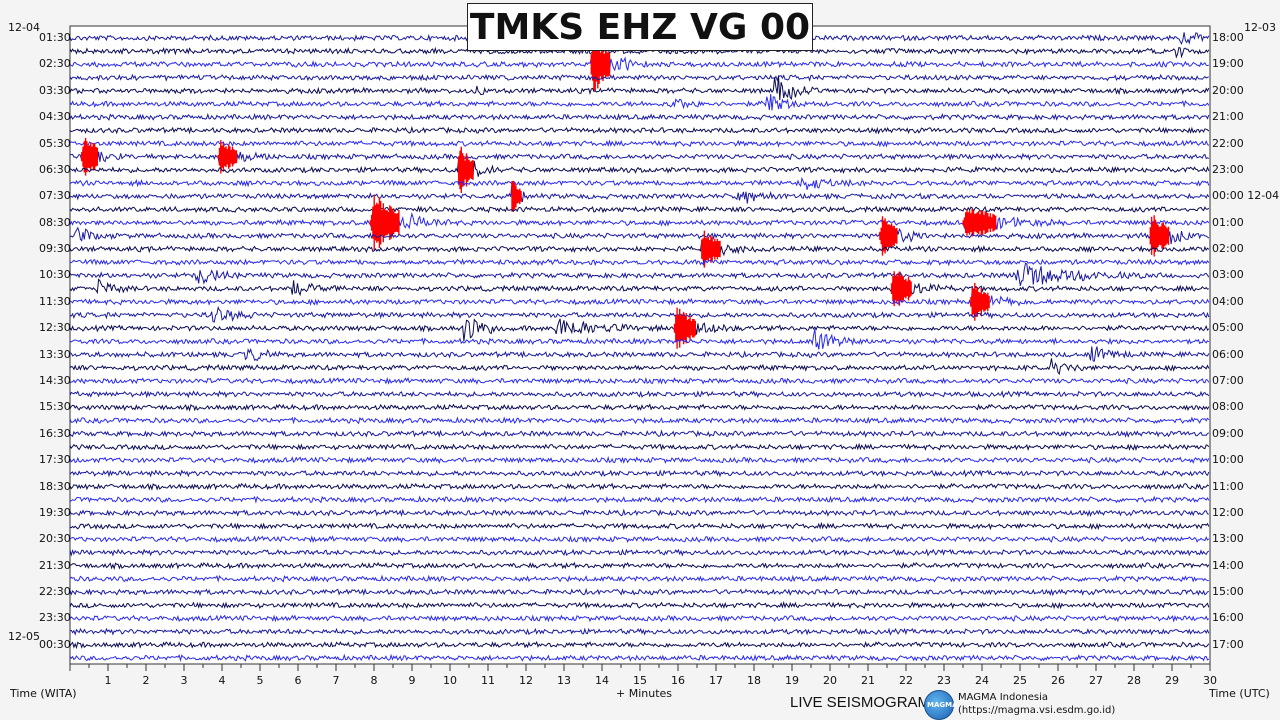 This screenshot has width=1280, height=720. What do you see at coordinates (1003, 697) in the screenshot?
I see `org-name: MAGMA Indonesia` at bounding box center [1003, 697].